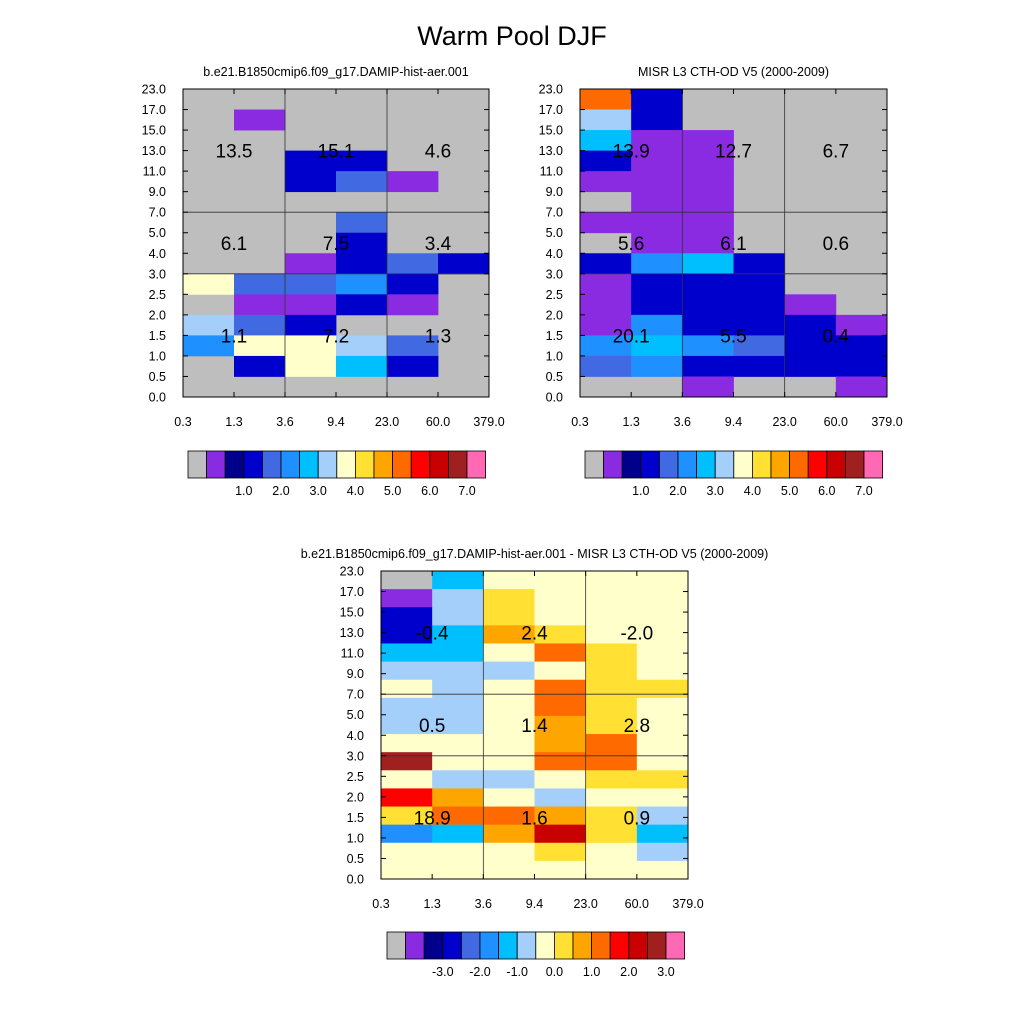  Describe the element at coordinates (438, 336) in the screenshot. I see `region-value-label: 1.3` at that location.